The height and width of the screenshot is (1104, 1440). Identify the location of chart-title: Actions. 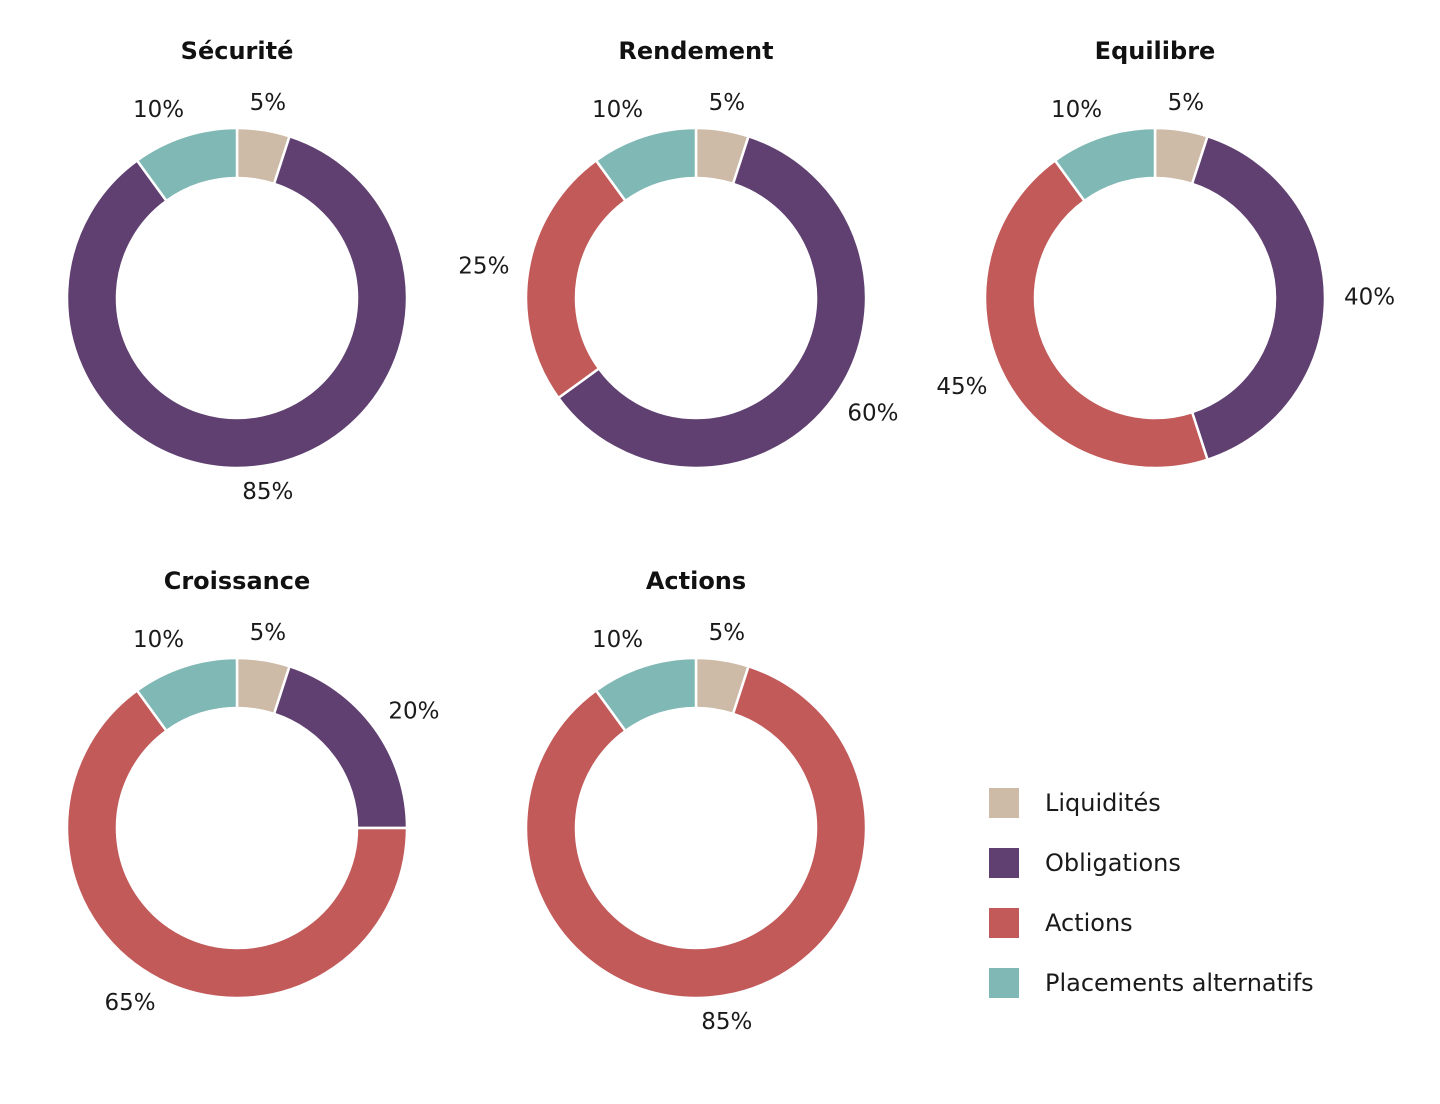
(696, 581).